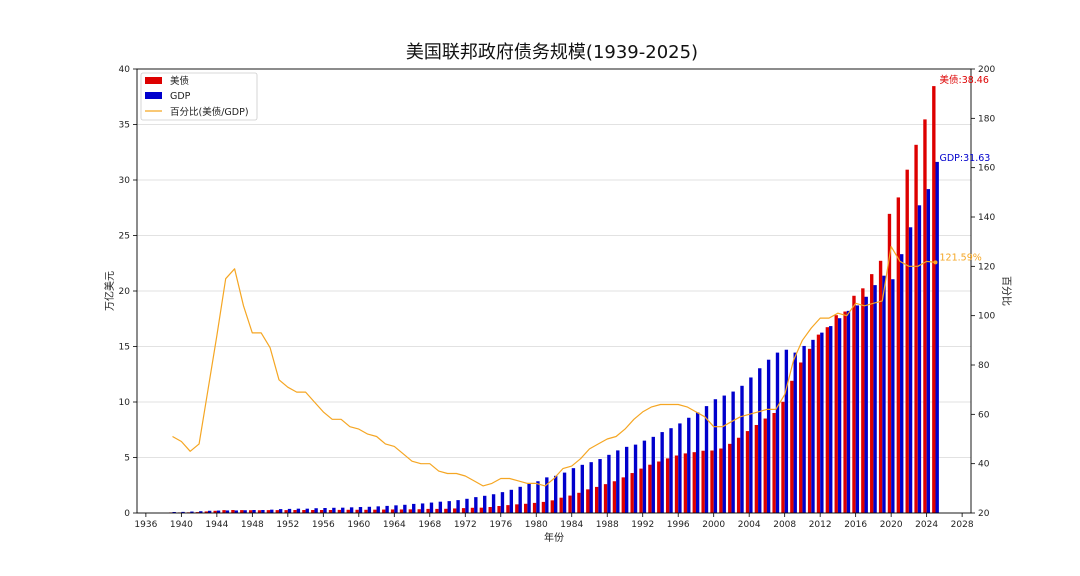 The width and height of the screenshot is (1080, 576). Describe the element at coordinates (986, 119) in the screenshot. I see `y2-tick-label: 180` at that location.